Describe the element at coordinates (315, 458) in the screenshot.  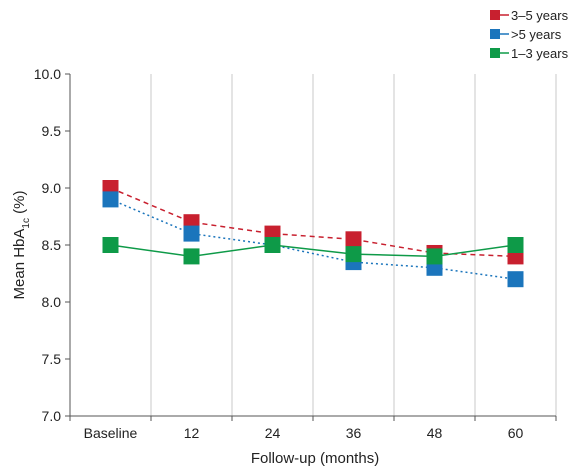
I see `x-axis-title: Follow-up (months)` at that location.